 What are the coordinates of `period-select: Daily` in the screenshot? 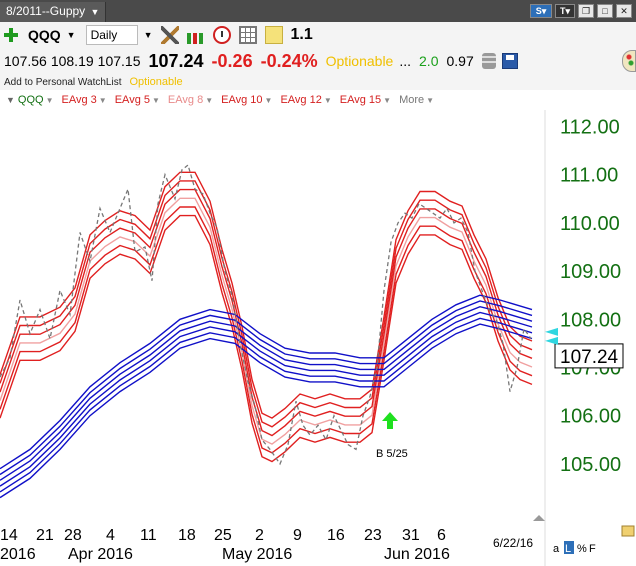 It's located at (111, 35).